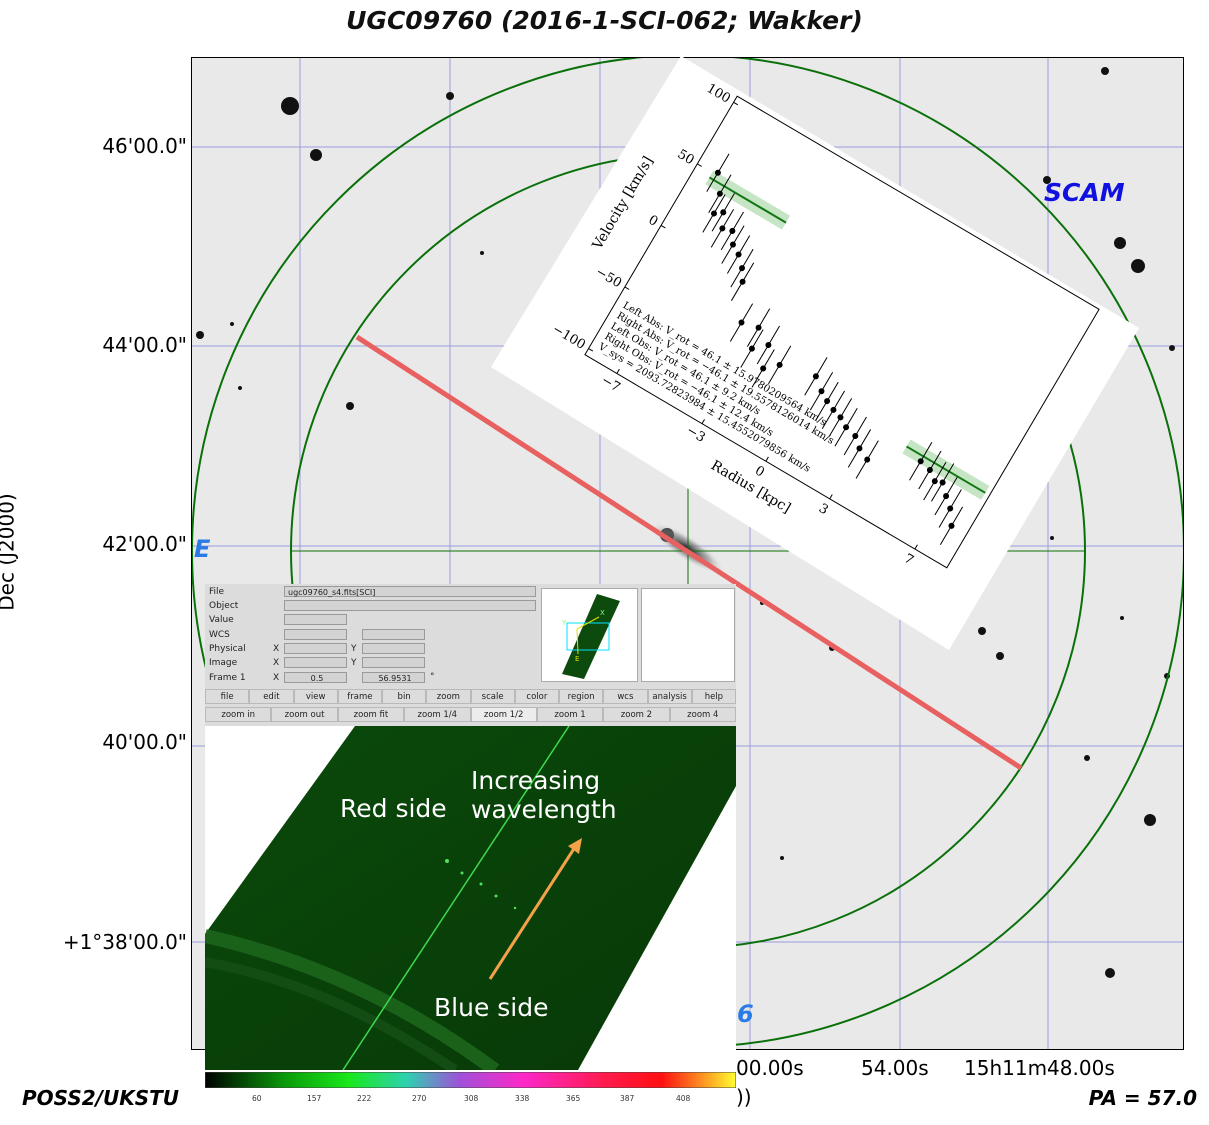 The height and width of the screenshot is (1125, 1209). What do you see at coordinates (315, 677) in the screenshot?
I see `frame-x-field: 0.5` at bounding box center [315, 677].